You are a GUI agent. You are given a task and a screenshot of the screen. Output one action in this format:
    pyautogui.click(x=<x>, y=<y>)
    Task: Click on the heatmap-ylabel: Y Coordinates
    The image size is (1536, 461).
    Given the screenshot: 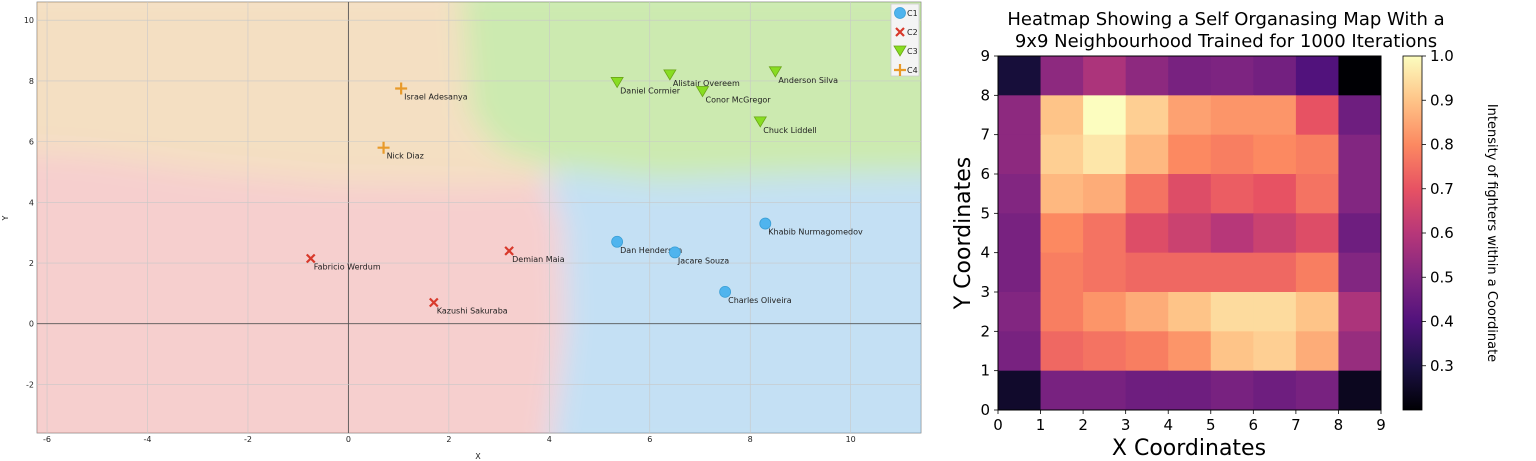 What is the action you would take?
    pyautogui.click(x=963, y=234)
    